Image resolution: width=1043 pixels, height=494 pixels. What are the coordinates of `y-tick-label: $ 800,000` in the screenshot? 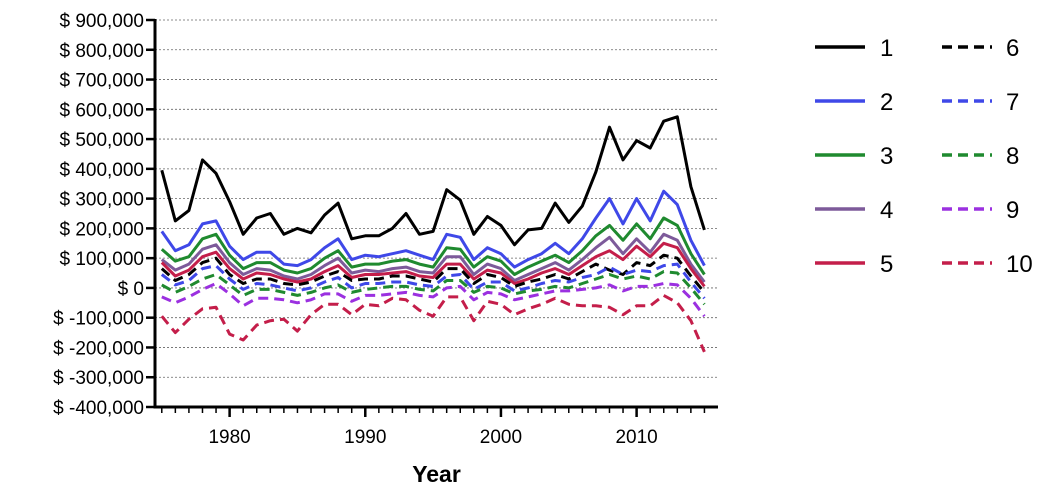 It's located at (101, 51).